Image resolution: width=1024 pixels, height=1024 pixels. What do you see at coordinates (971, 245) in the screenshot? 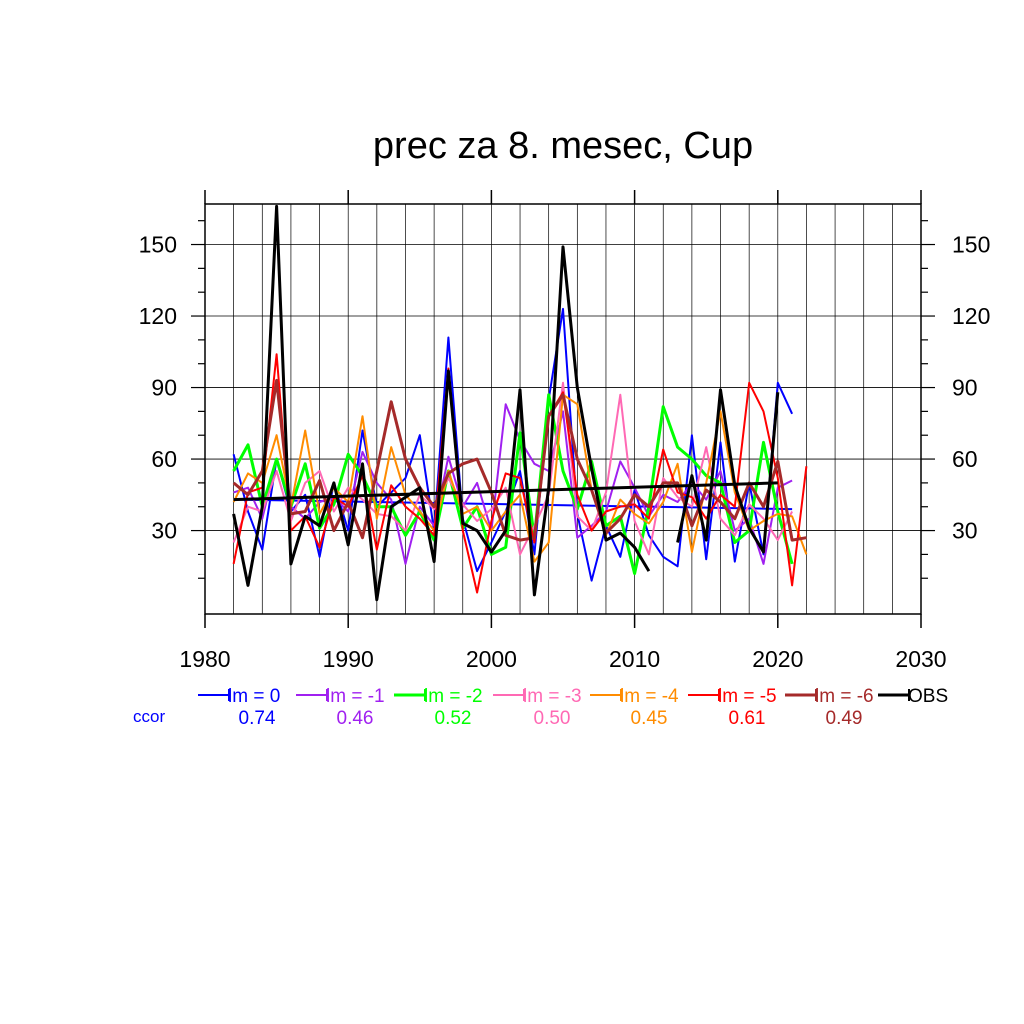
I see `y-tick-label-right: 150` at bounding box center [971, 245].